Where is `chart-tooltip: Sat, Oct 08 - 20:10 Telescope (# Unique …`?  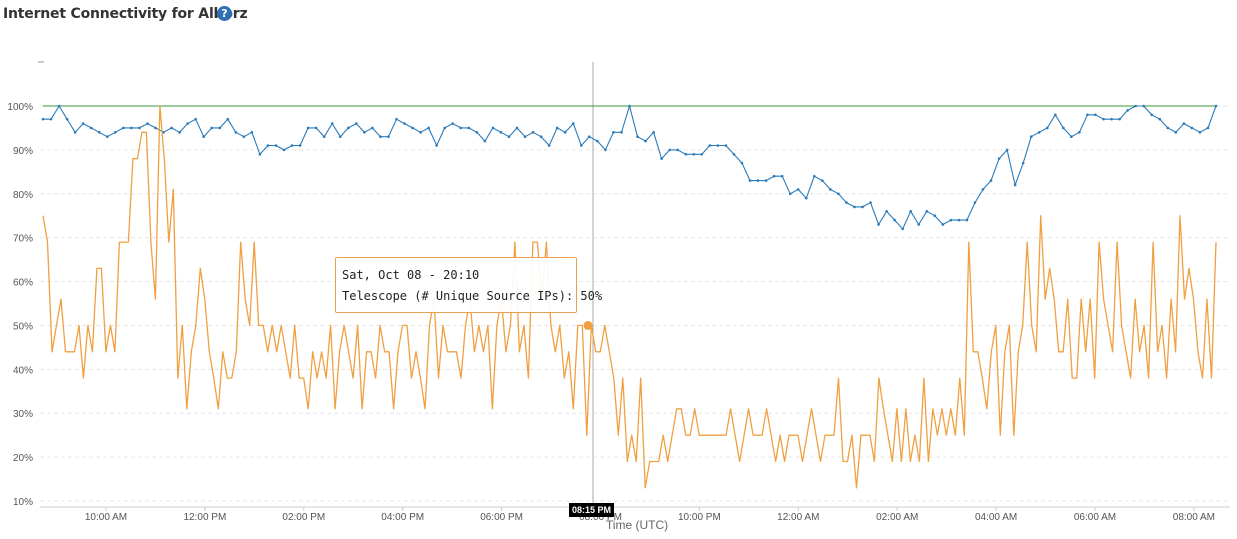
chart-tooltip: Sat, Oct 08 - 20:10 Telescope (# Unique … is located at coordinates (469, 285).